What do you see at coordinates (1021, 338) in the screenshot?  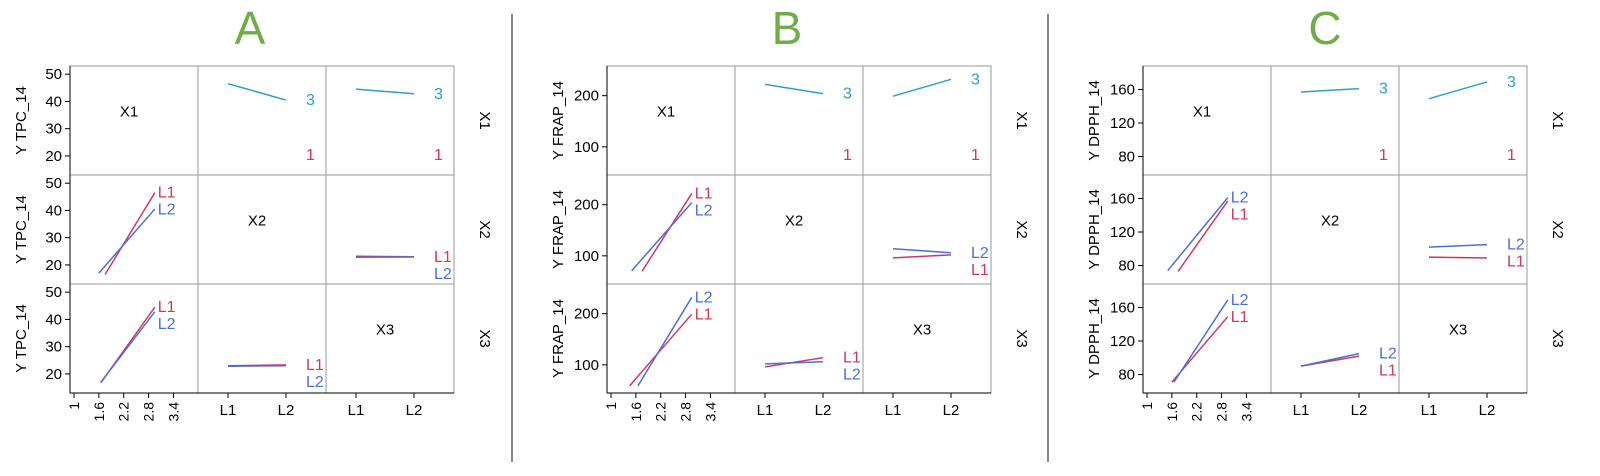 I see `row-factor-label: X3` at bounding box center [1021, 338].